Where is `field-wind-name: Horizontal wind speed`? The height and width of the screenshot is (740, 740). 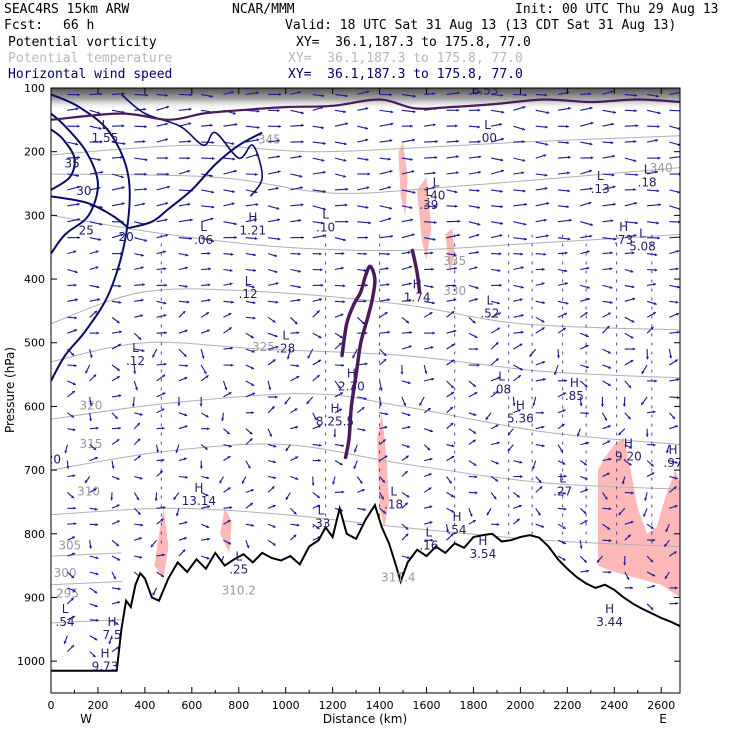
field-wind-name: Horizontal wind speed is located at coordinates (90, 74).